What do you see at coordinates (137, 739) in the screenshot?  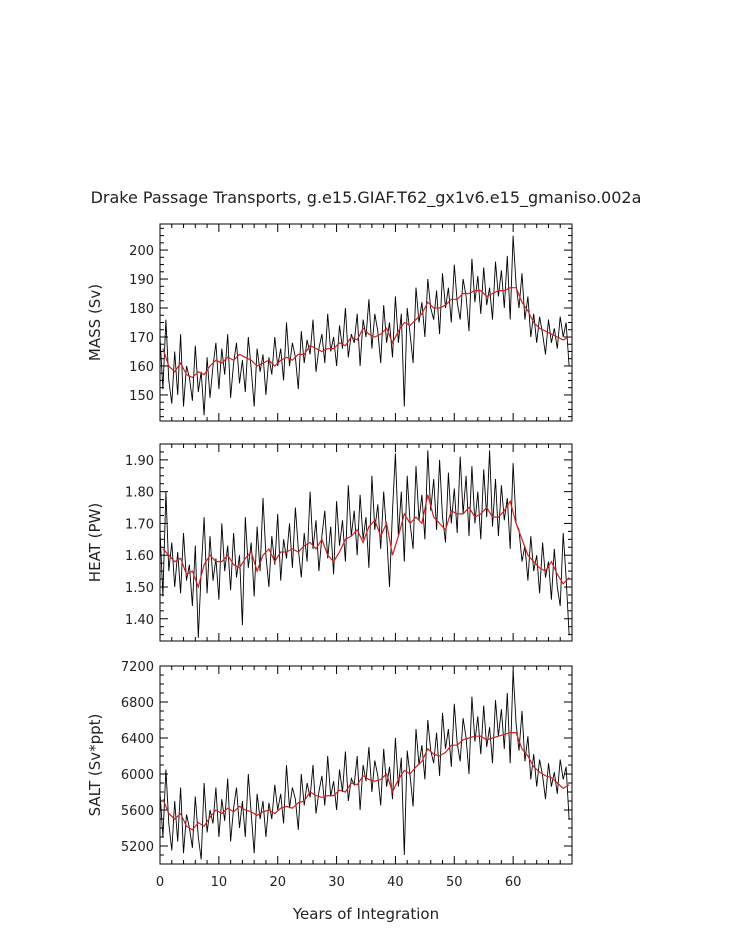 I see `salt-y-tick-label: 6400` at bounding box center [137, 739].